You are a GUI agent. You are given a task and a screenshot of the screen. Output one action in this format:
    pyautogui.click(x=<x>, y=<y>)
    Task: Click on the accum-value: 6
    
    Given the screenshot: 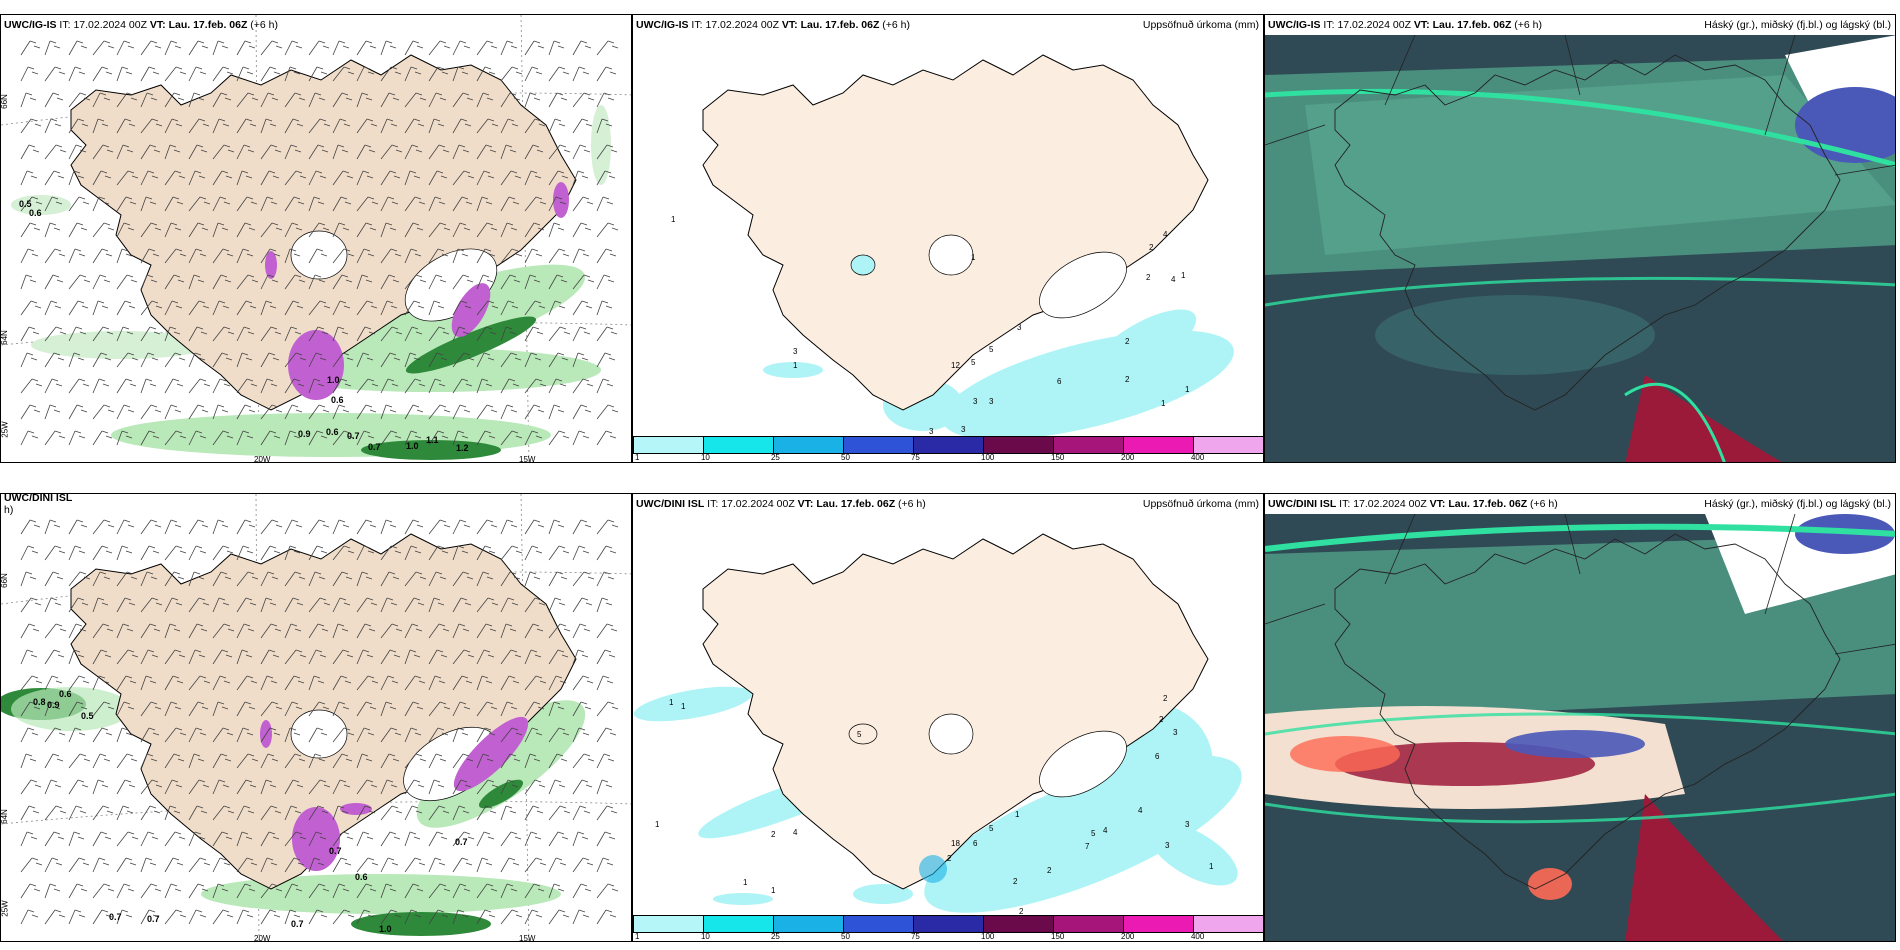 What is the action you would take?
    pyautogui.click(x=975, y=843)
    